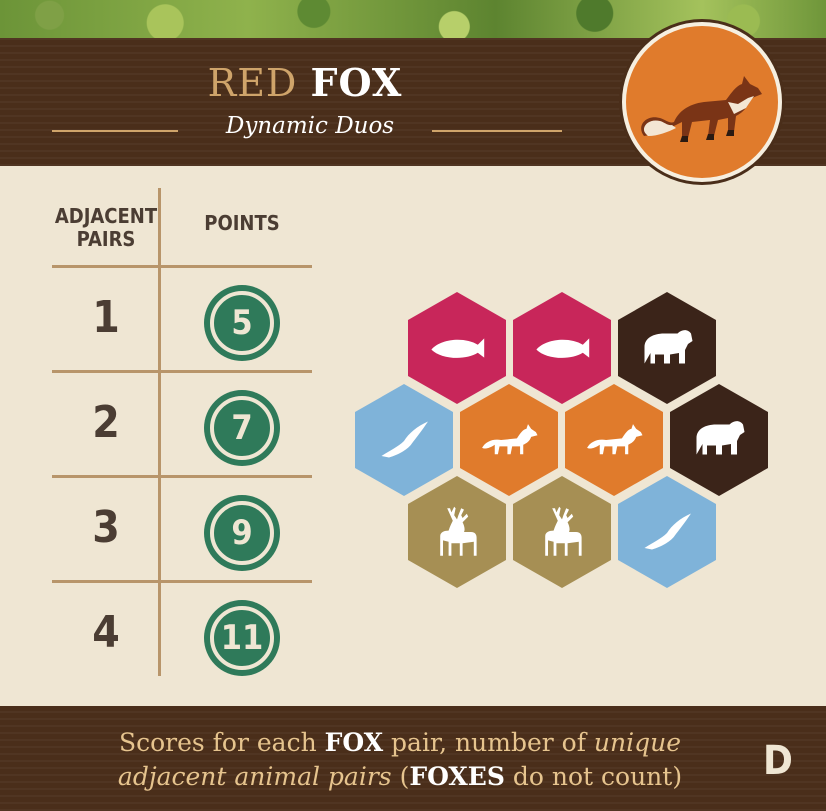  I want to click on fox-icon, so click(701, 109).